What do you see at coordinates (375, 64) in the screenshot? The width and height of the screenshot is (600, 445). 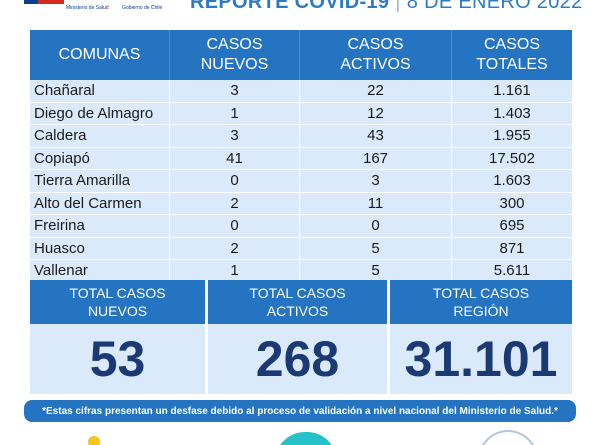 I see `header-label-line2: ACTIVOS` at bounding box center [375, 64].